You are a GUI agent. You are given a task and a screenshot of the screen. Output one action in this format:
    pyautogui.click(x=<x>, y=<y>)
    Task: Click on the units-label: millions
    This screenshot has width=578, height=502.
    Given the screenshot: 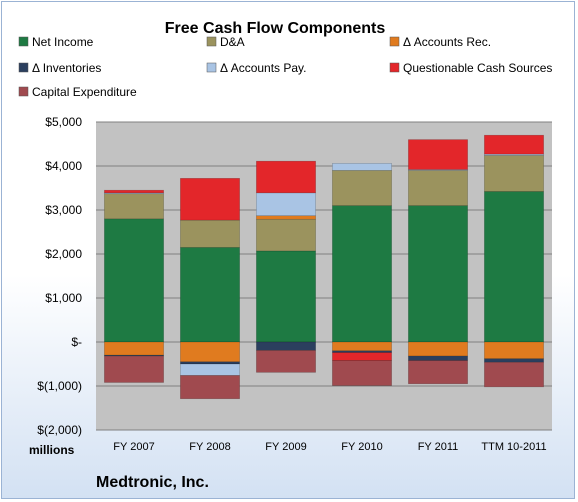 What is the action you would take?
    pyautogui.click(x=52, y=450)
    